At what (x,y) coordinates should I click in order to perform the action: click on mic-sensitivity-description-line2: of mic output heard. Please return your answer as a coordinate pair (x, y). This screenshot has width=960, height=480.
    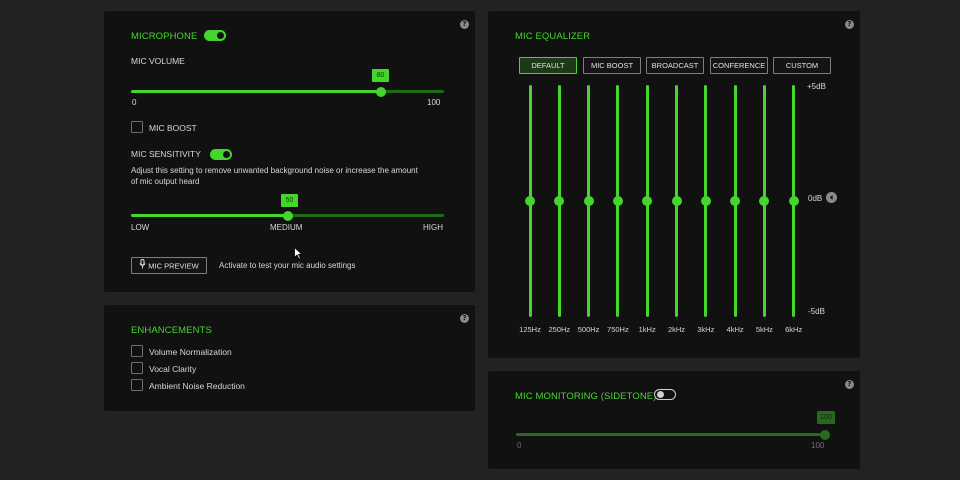
    Looking at the image, I should click on (165, 181).